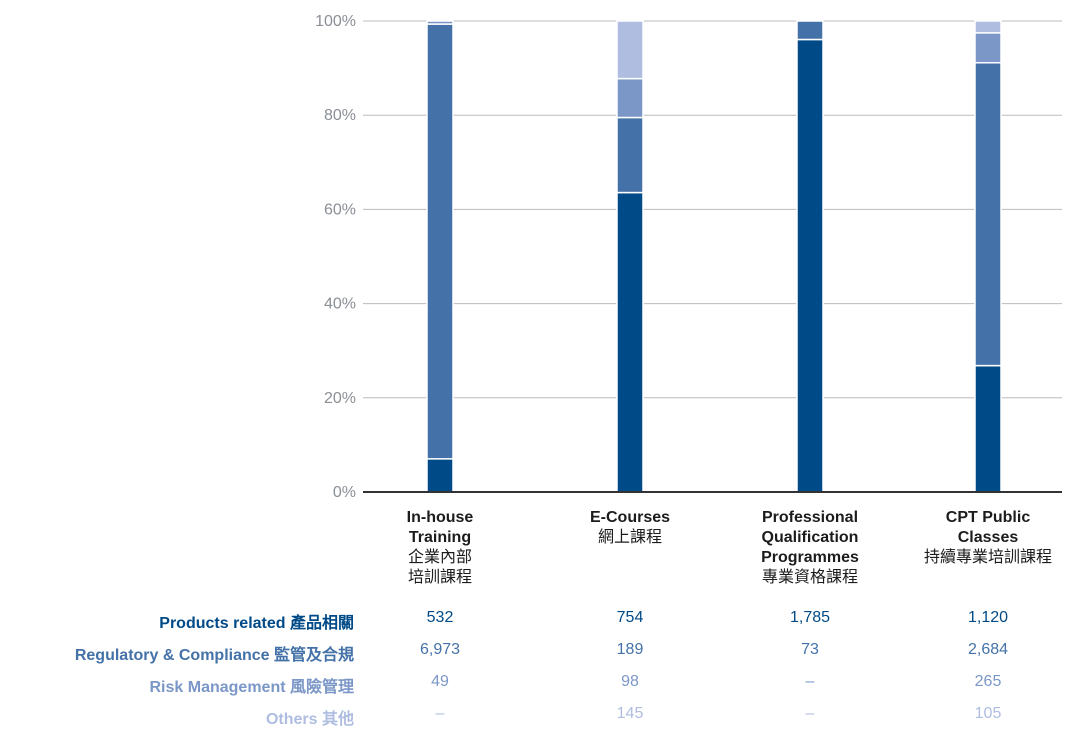 The image size is (1076, 735). I want to click on category-label-en: E-Courses, so click(630, 517).